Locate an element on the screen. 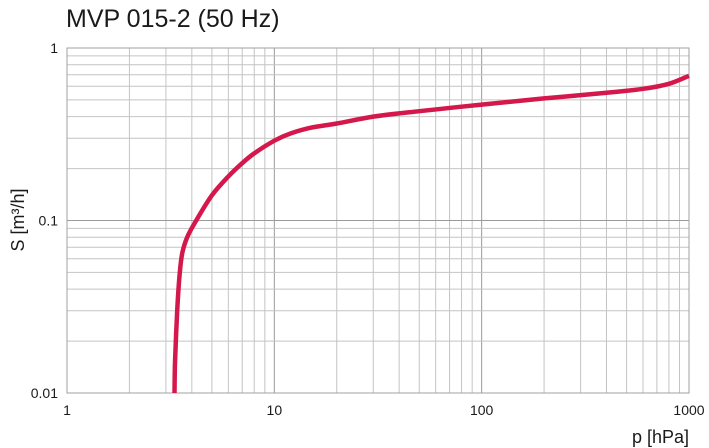 This screenshot has width=709, height=448. x-tick-label: 1000 is located at coordinates (688, 410).